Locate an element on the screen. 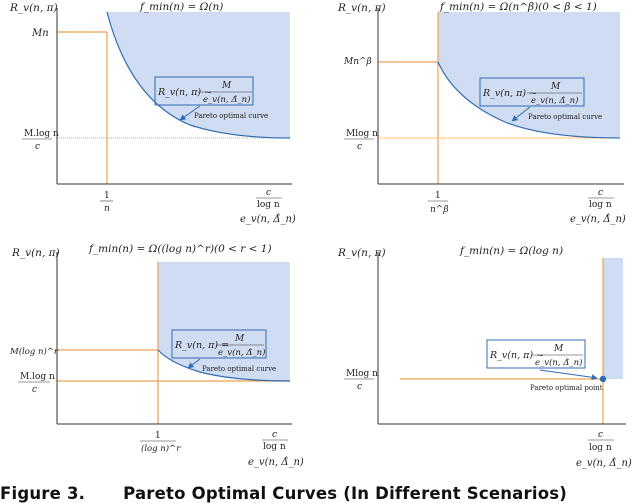 This screenshot has width=640, height=503. panel-c-y-tick-top: M(log n)^r is located at coordinates (34, 351).